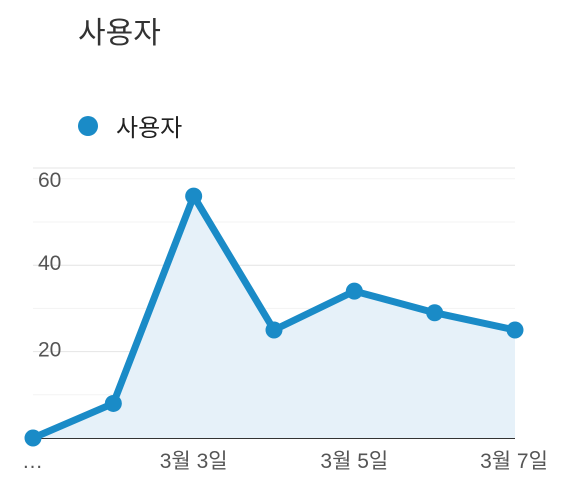 This screenshot has width=570, height=484. I want to click on chart-title: 사용자, so click(119, 33).